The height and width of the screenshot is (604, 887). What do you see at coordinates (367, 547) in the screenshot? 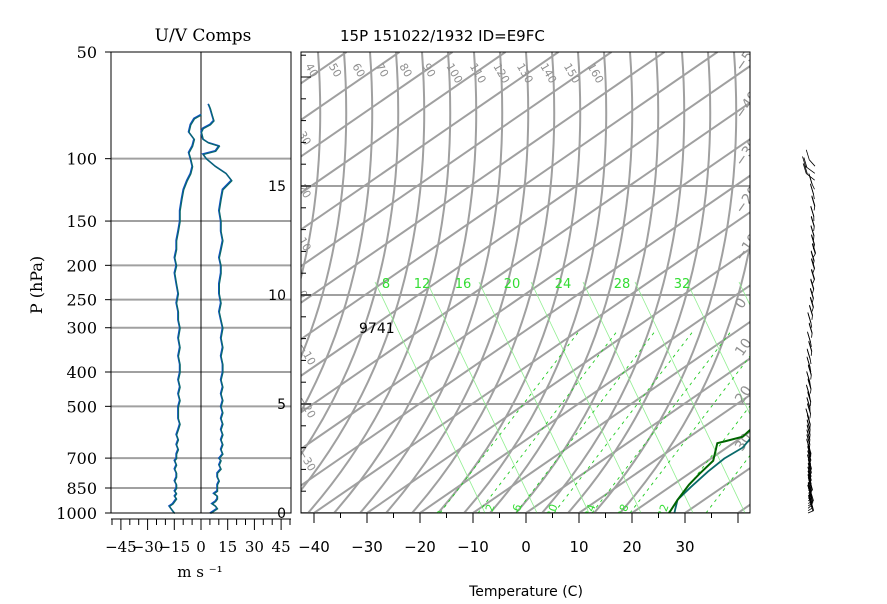
I see `temperature-tick-label: −30` at bounding box center [367, 547].